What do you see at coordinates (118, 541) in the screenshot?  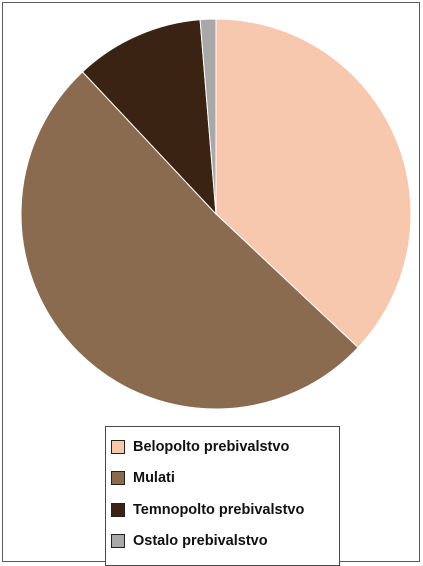 I see `legend-swatch-ostalo` at bounding box center [118, 541].